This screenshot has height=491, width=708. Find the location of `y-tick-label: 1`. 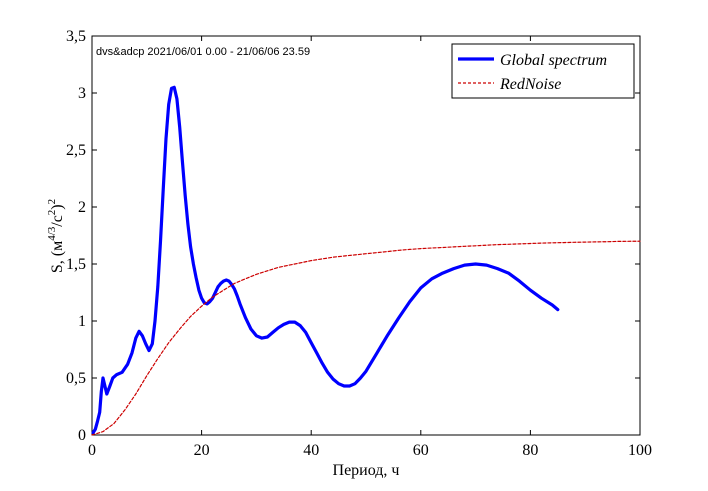

y-tick-label: 1 is located at coordinates (82, 321).